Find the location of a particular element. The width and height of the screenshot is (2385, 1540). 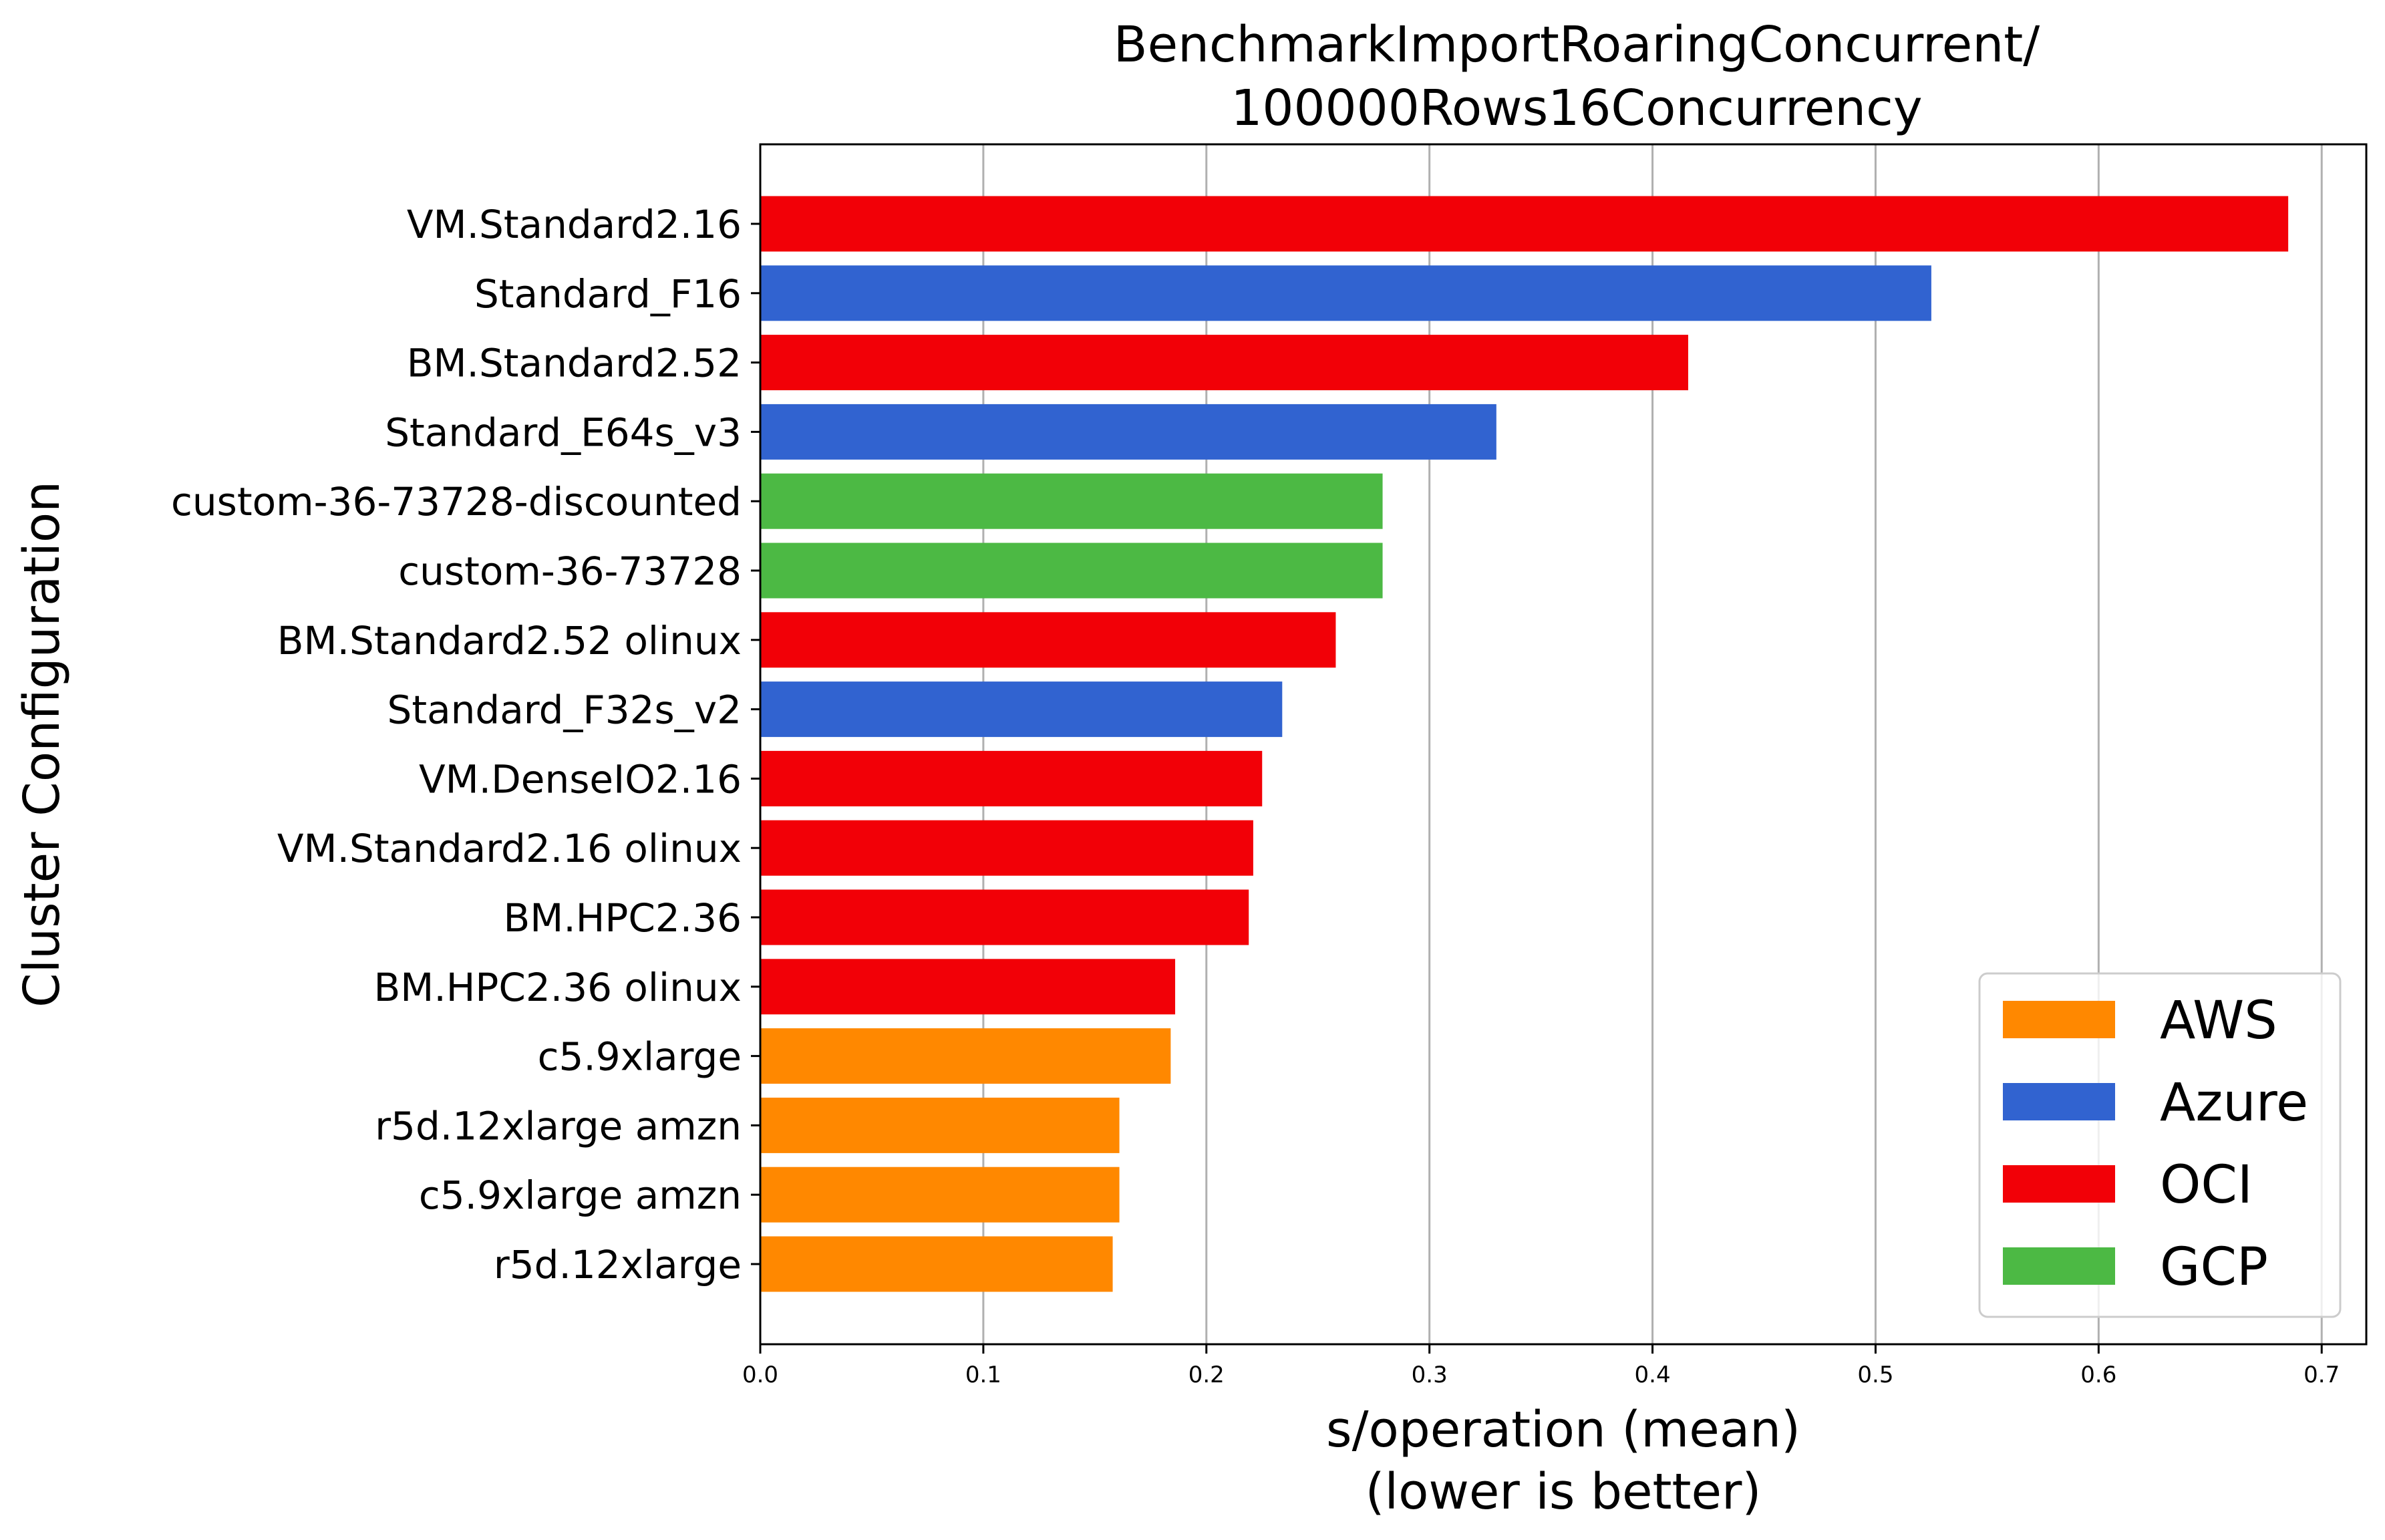

x-tick-label: 0.6 is located at coordinates (2098, 1375).